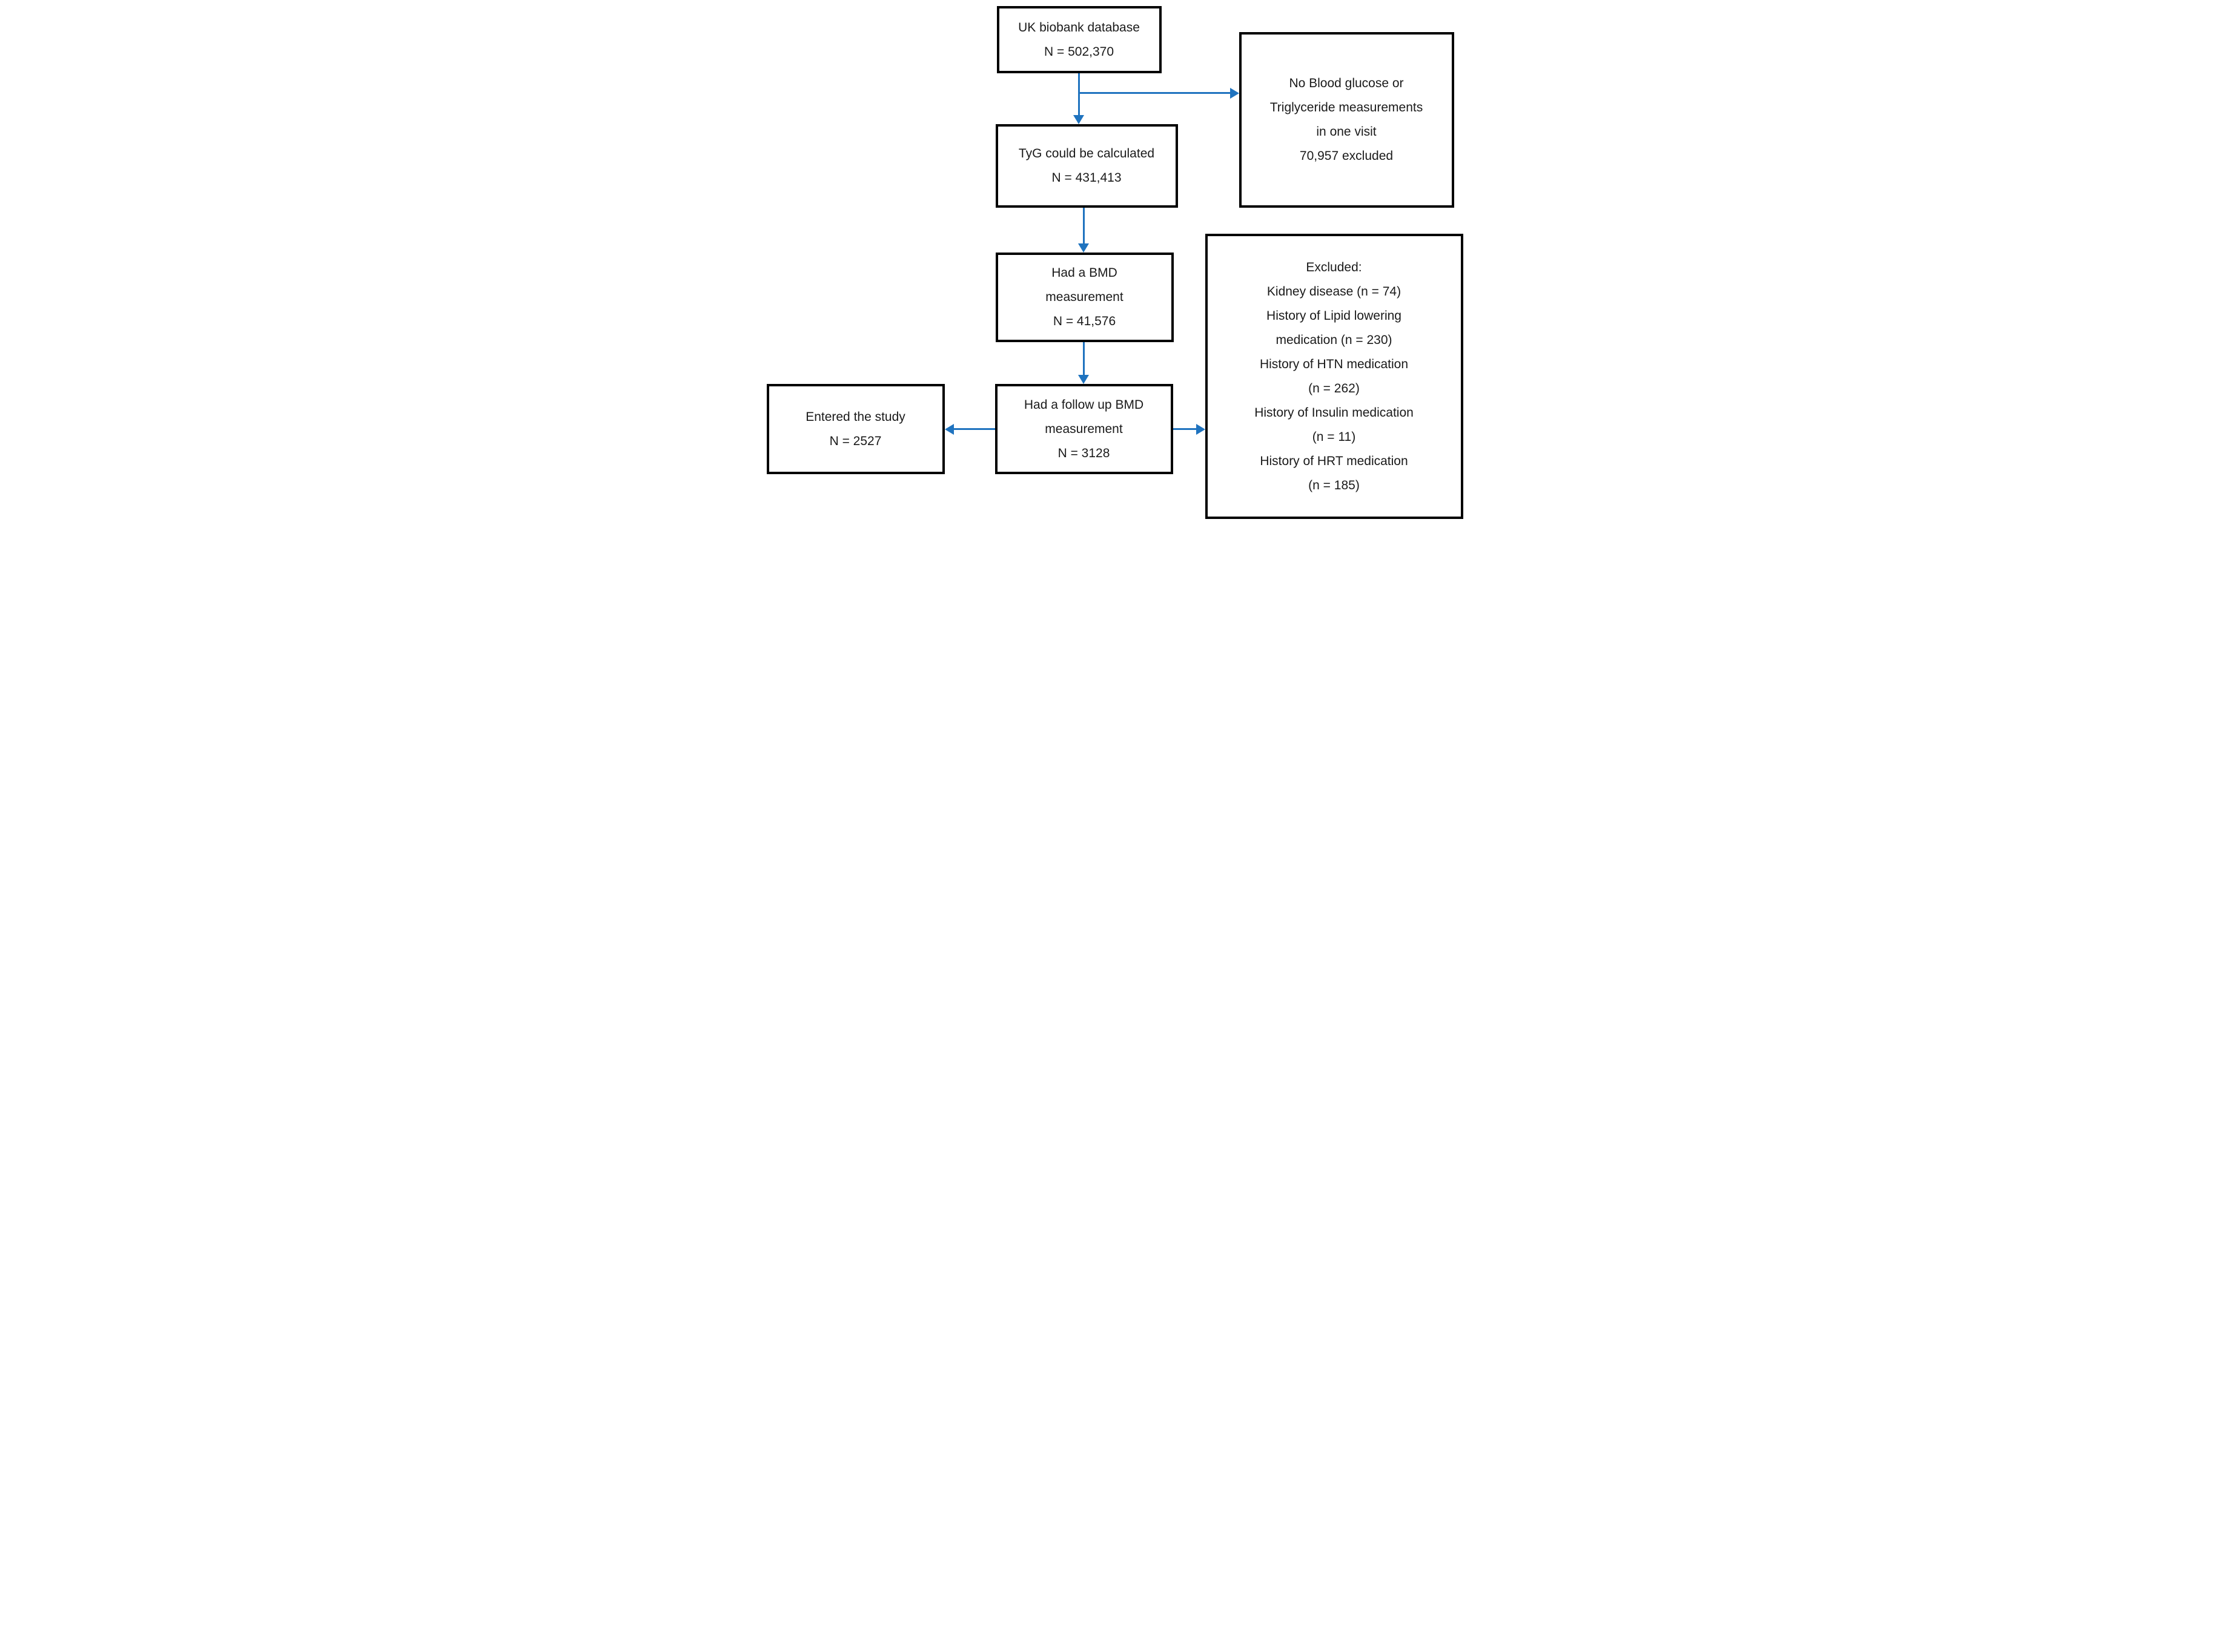 This screenshot has width=2227, height=1652. Describe the element at coordinates (1334, 436) in the screenshot. I see `box-text-line: (n = 11)` at that location.